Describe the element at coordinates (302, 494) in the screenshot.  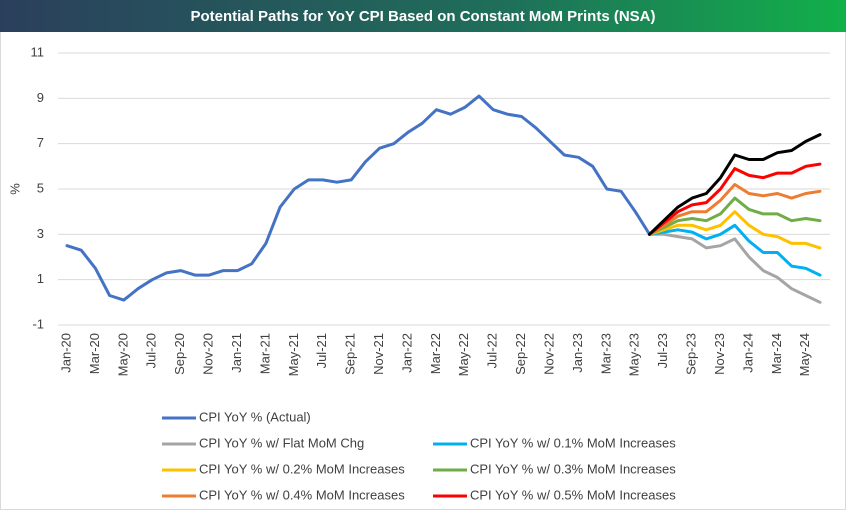
I see `legend-label: CPI YoY % w/ 0.4% MoM Increases` at that location.